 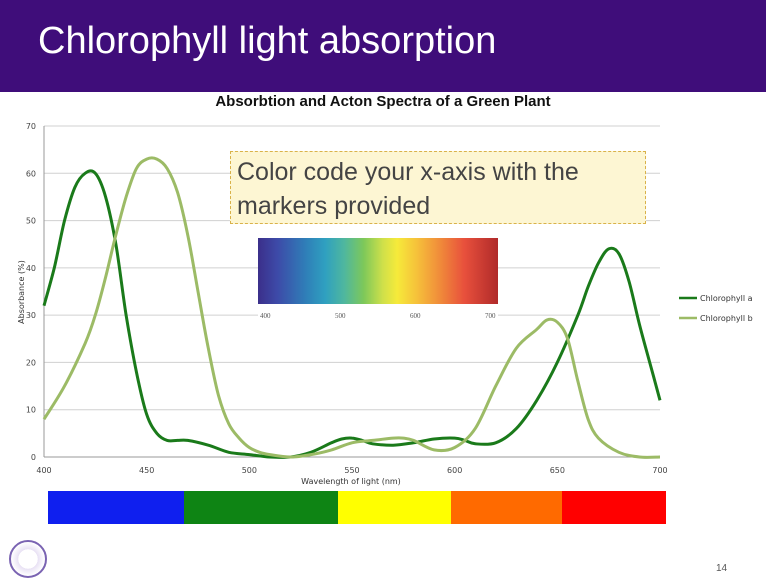 I want to click on spectrum-scale-label: 400, so click(x=265, y=316).